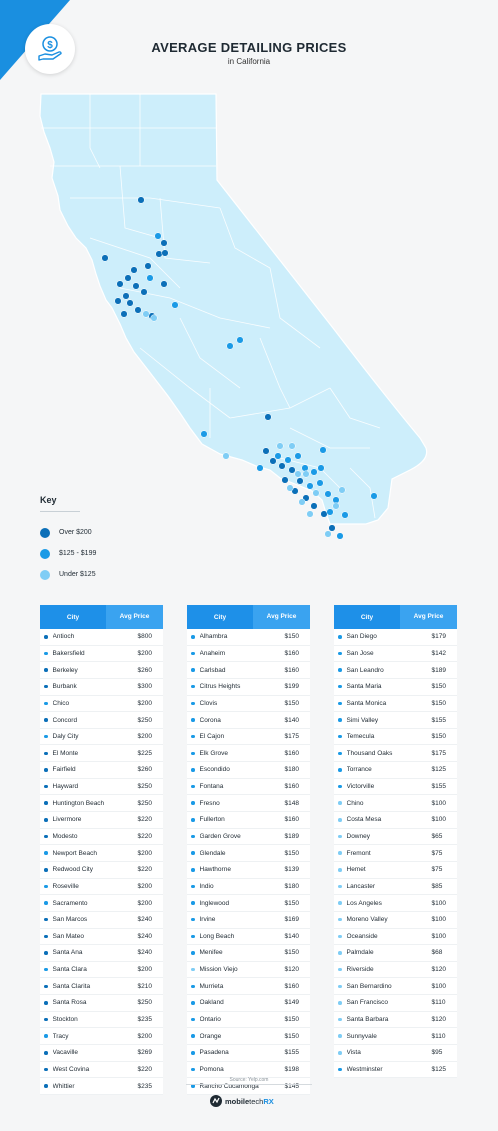  Describe the element at coordinates (206, 886) in the screenshot. I see `city-name: Indio` at that location.